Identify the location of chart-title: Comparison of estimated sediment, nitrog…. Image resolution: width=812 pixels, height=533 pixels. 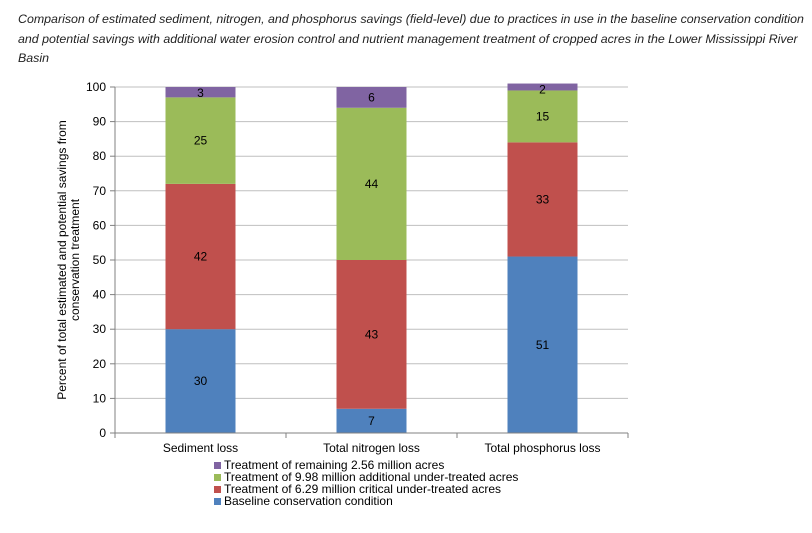
(411, 38).